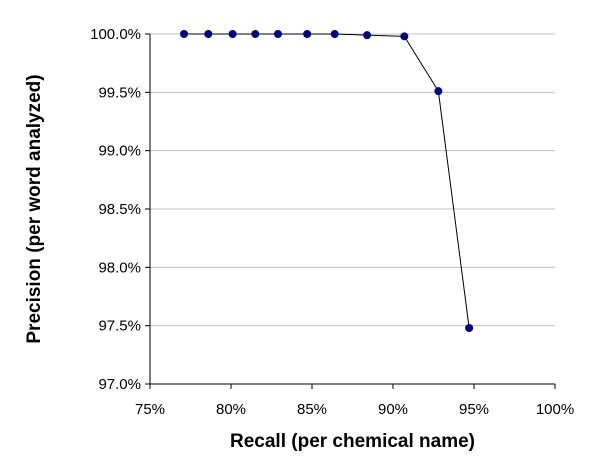 Image resolution: width=600 pixels, height=474 pixels. What do you see at coordinates (119, 209) in the screenshot?
I see `y-tick-label: 98.5%` at bounding box center [119, 209].